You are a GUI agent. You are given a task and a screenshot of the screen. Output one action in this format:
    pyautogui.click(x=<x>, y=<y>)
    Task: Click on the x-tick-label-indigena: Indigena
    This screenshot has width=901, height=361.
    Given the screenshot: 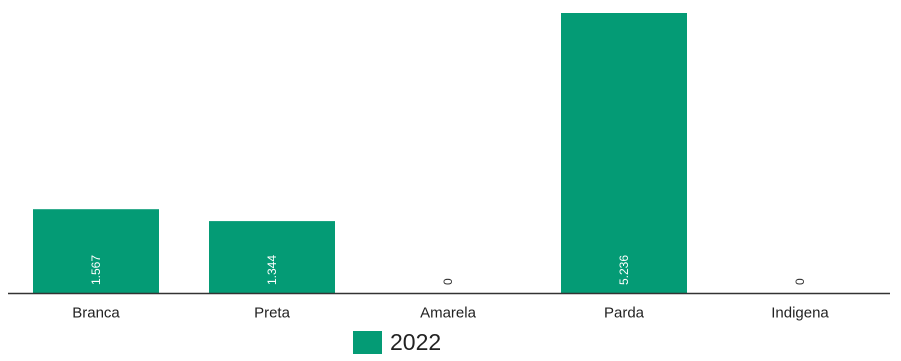 What is the action you would take?
    pyautogui.click(x=800, y=313)
    